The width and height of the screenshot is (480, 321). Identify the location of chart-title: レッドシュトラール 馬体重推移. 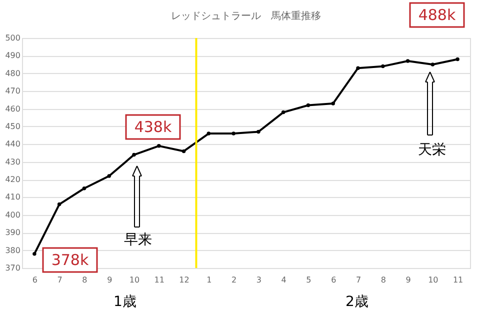
(246, 16).